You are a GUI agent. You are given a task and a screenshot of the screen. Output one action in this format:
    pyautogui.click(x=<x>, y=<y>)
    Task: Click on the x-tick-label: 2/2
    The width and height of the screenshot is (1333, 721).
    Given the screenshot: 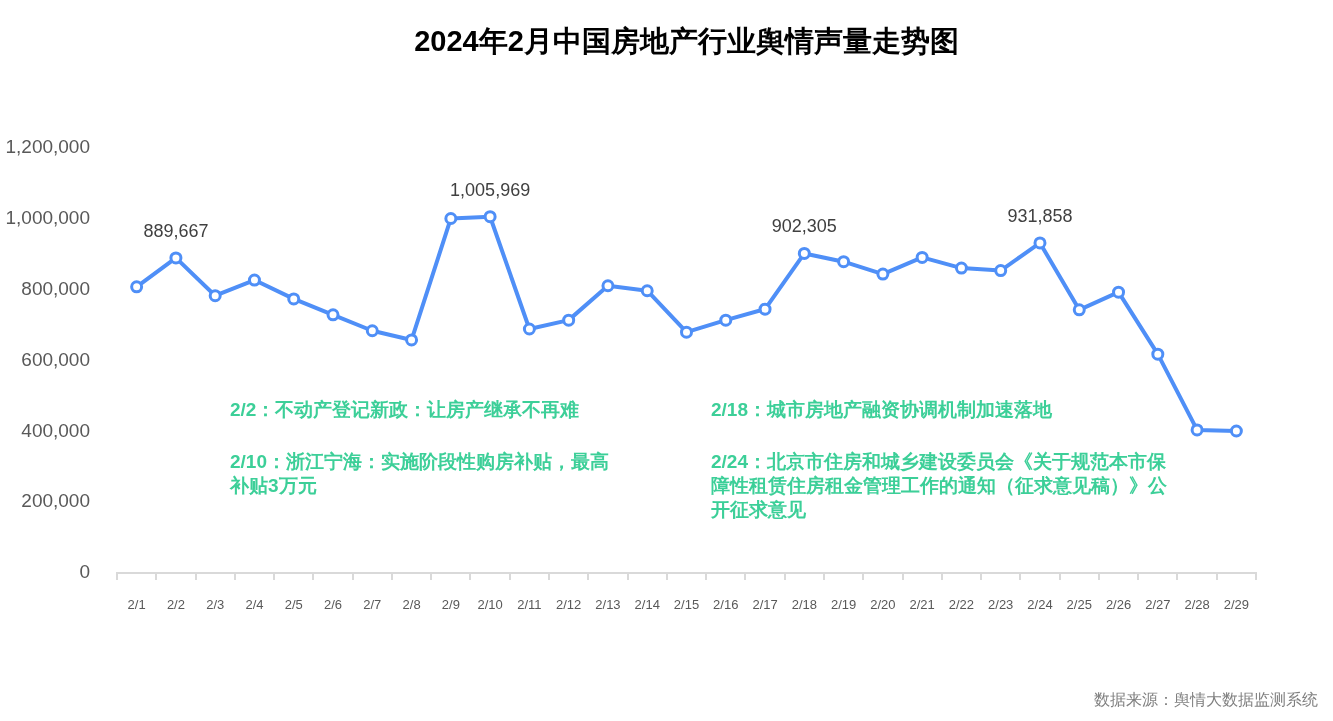 What is the action you would take?
    pyautogui.click(x=175, y=605)
    